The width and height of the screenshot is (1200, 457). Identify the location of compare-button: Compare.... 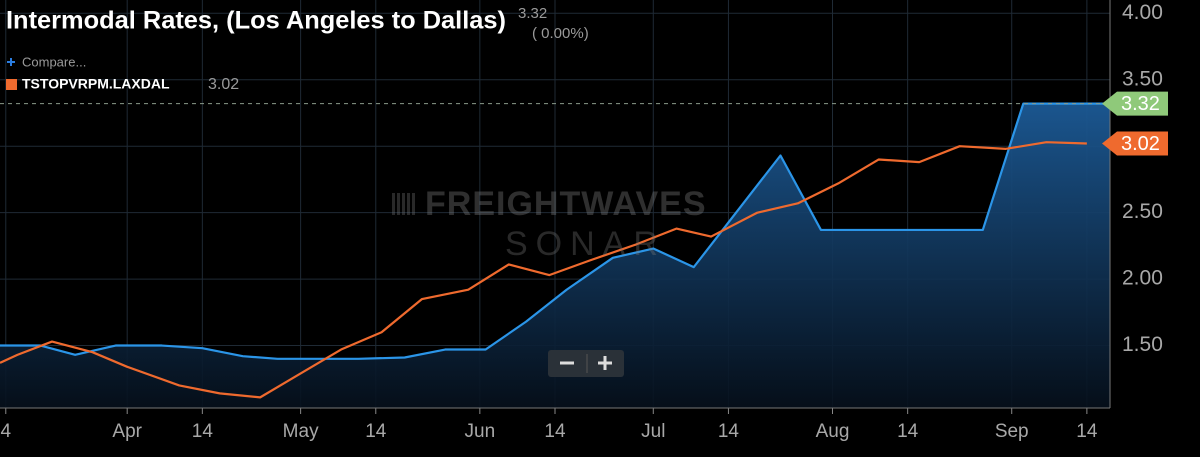
(46, 61).